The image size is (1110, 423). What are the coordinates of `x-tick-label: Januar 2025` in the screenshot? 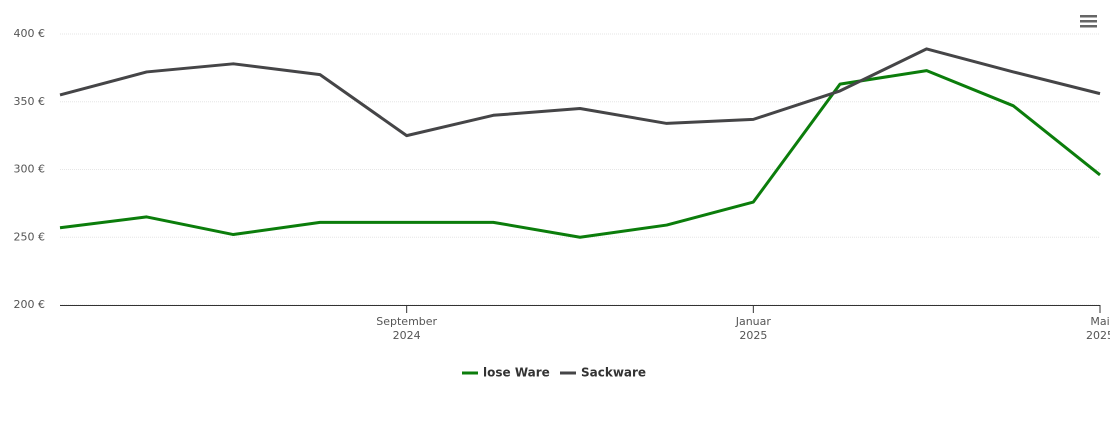 It's located at (753, 328).